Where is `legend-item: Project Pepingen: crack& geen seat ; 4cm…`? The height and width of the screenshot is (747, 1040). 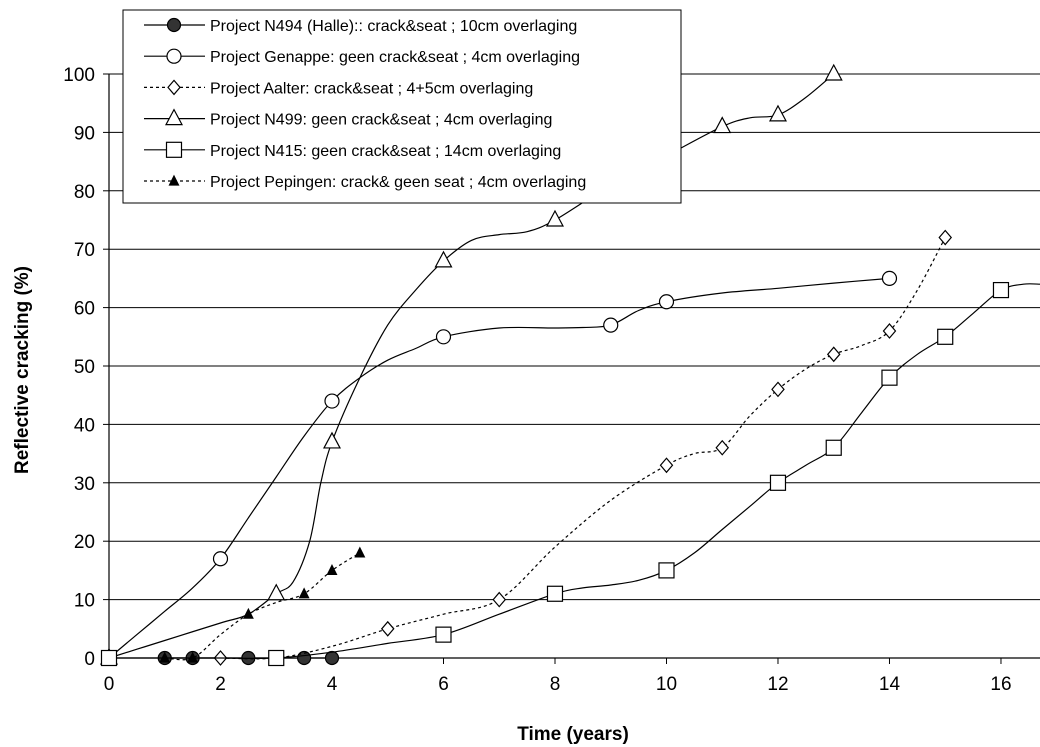
legend-item: Project Pepingen: crack& geen seat ; 4cm… is located at coordinates (365, 182).